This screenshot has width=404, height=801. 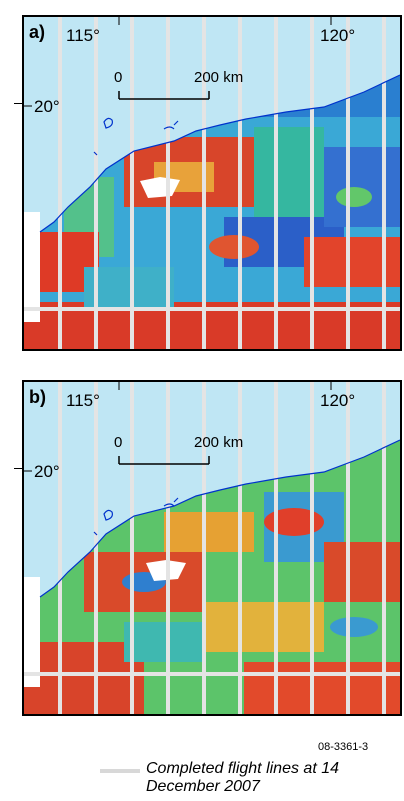 What do you see at coordinates (120, 771) in the screenshot?
I see `legend-swatch` at bounding box center [120, 771].